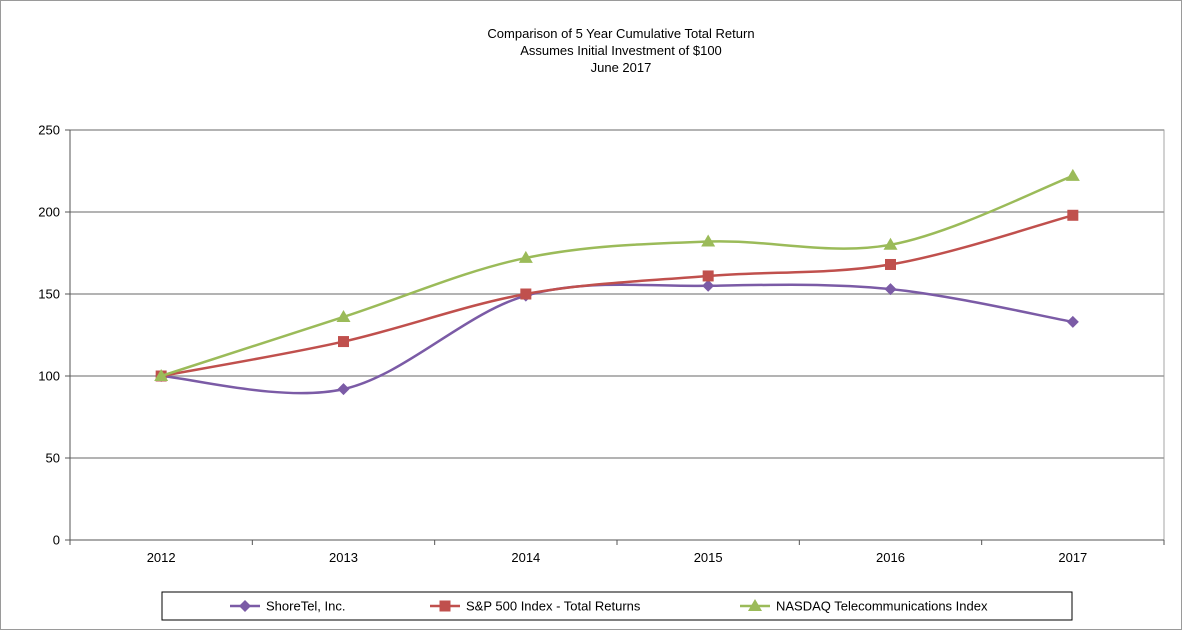 The width and height of the screenshot is (1182, 630). I want to click on legend-marker-square, so click(445, 606).